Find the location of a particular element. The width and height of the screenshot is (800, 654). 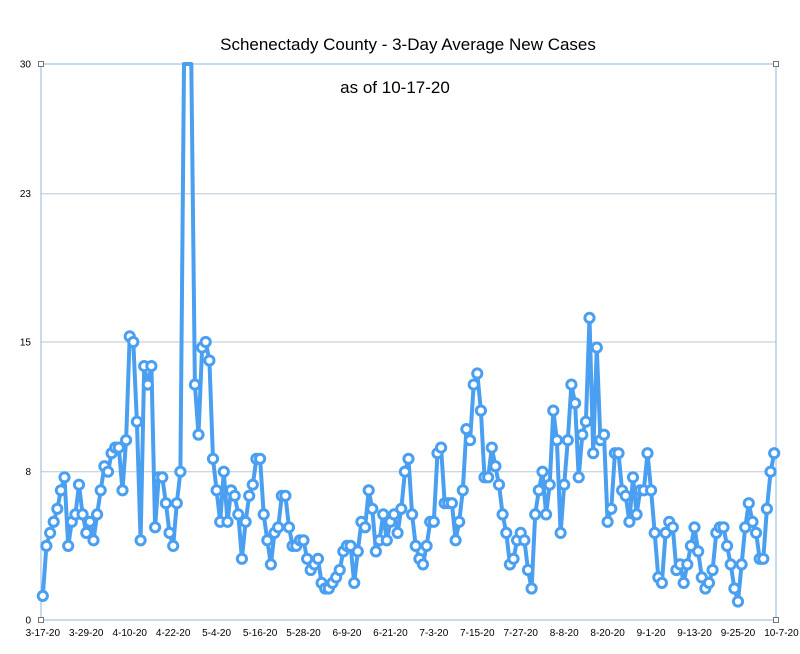

x-tick-label: 4-10-20 is located at coordinates (129, 633).